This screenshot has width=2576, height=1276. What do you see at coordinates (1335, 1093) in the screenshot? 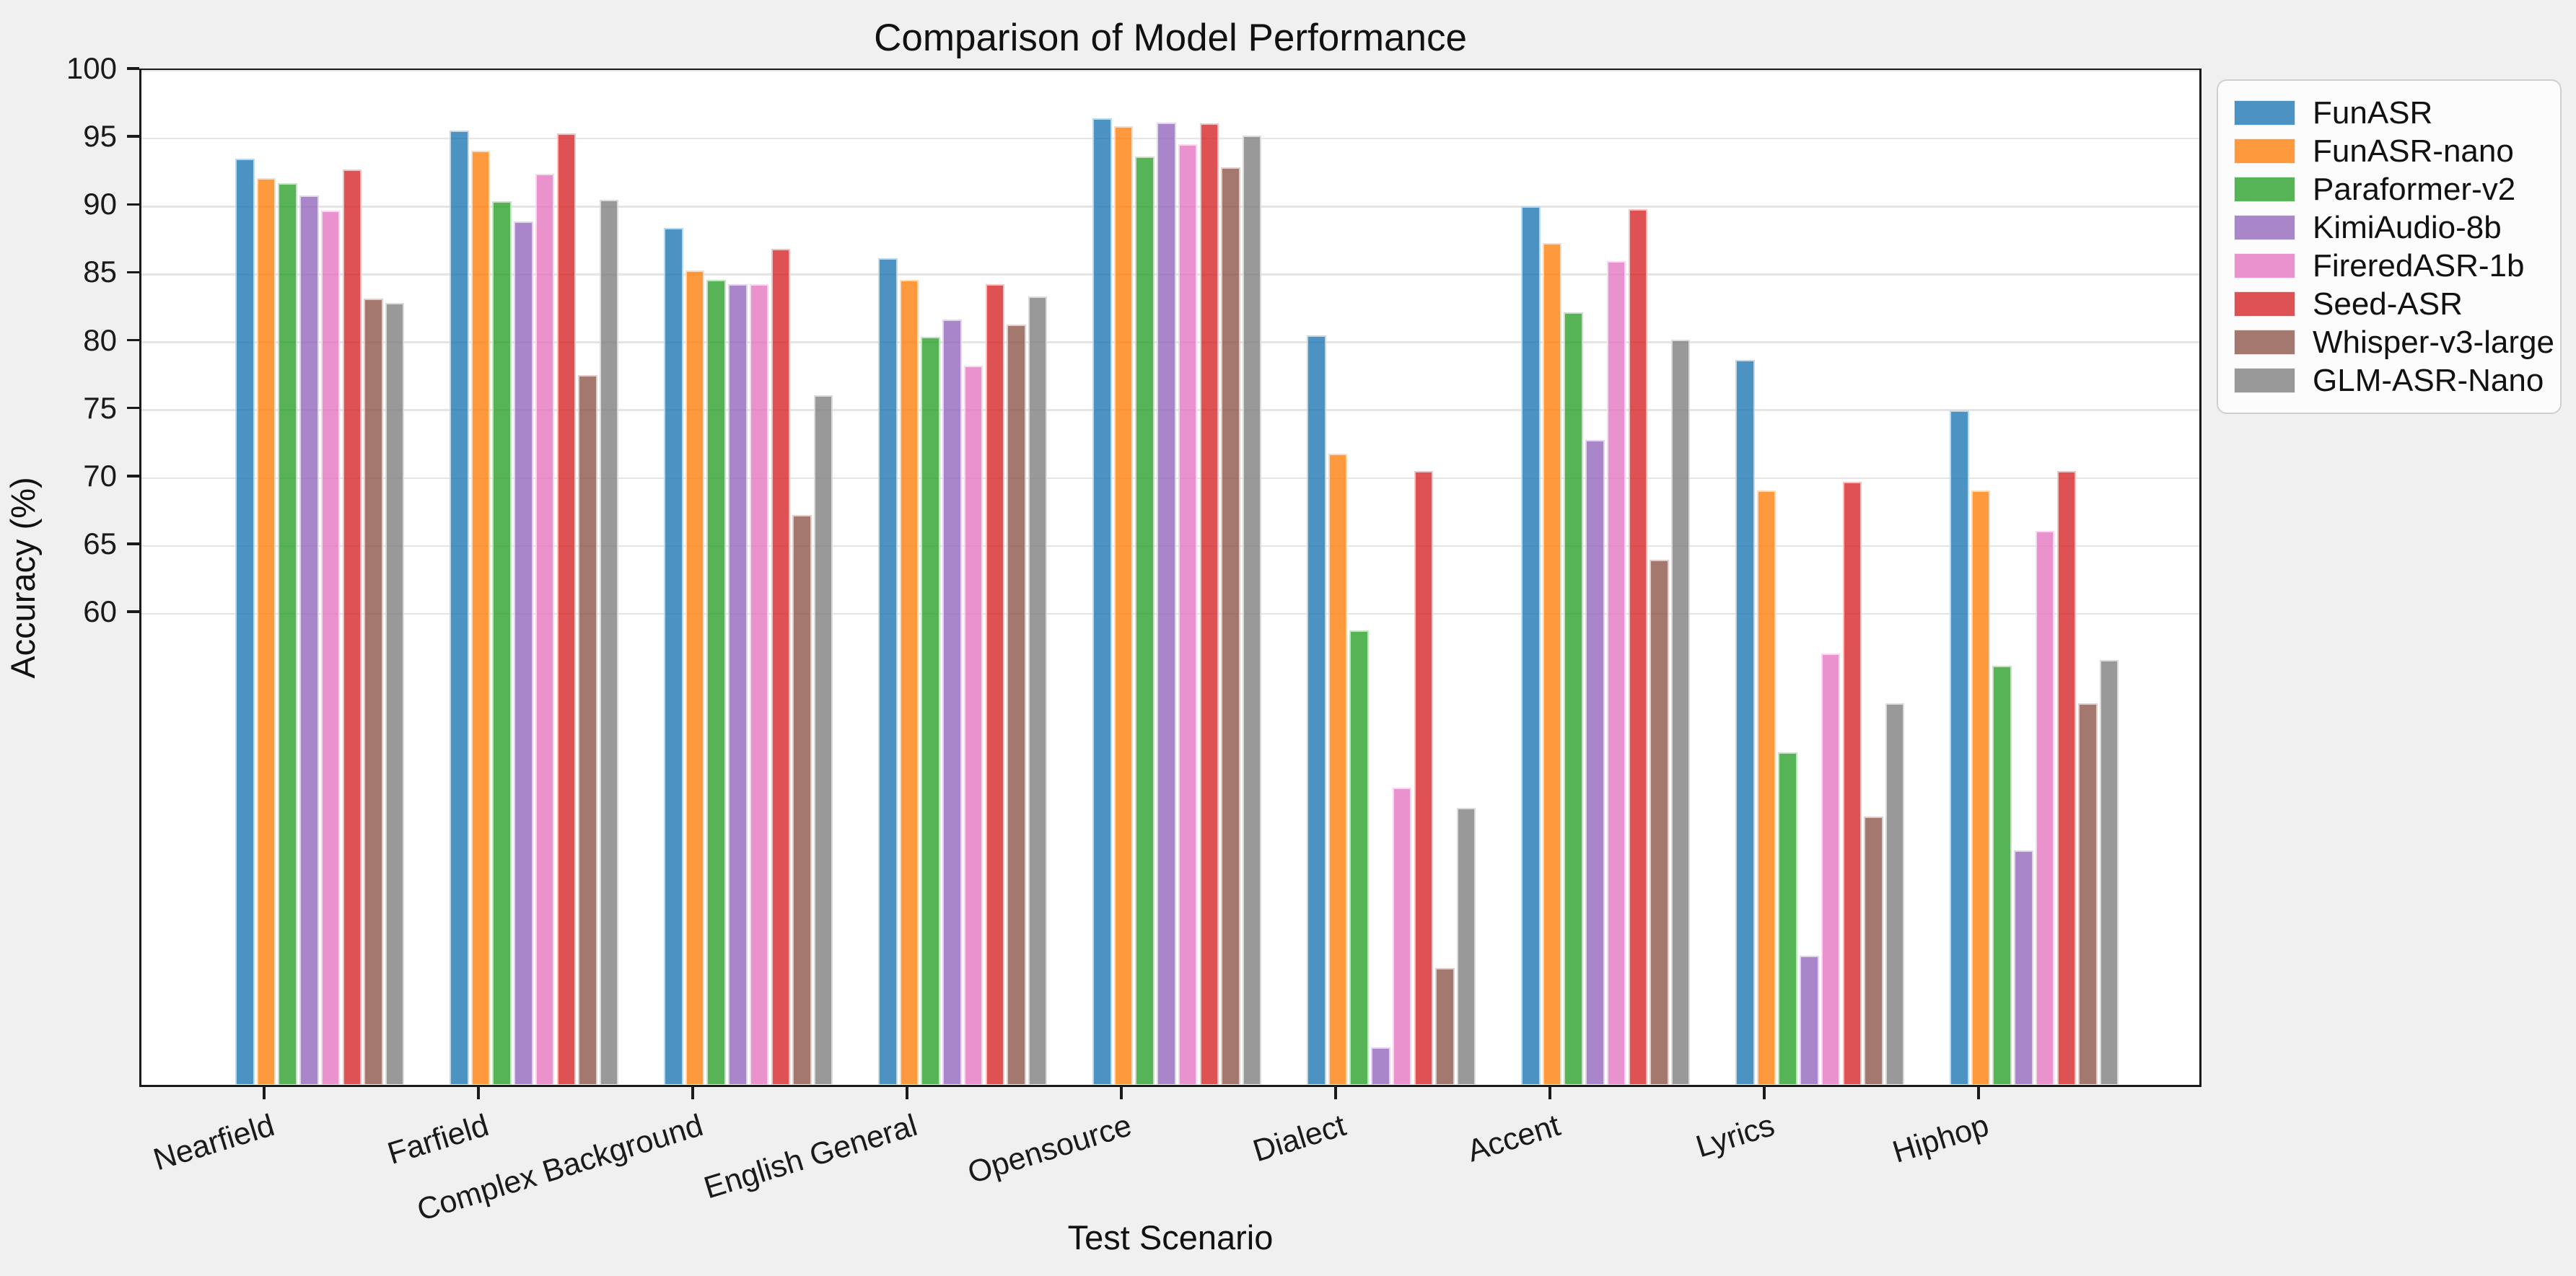
I see `x-tick-mark-Dialect` at bounding box center [1335, 1093].